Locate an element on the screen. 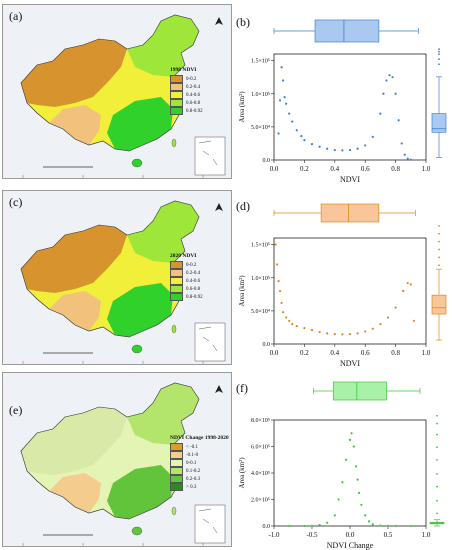 The width and height of the screenshot is (452, 550). legend-text: 0-0.1 is located at coordinates (191, 463).